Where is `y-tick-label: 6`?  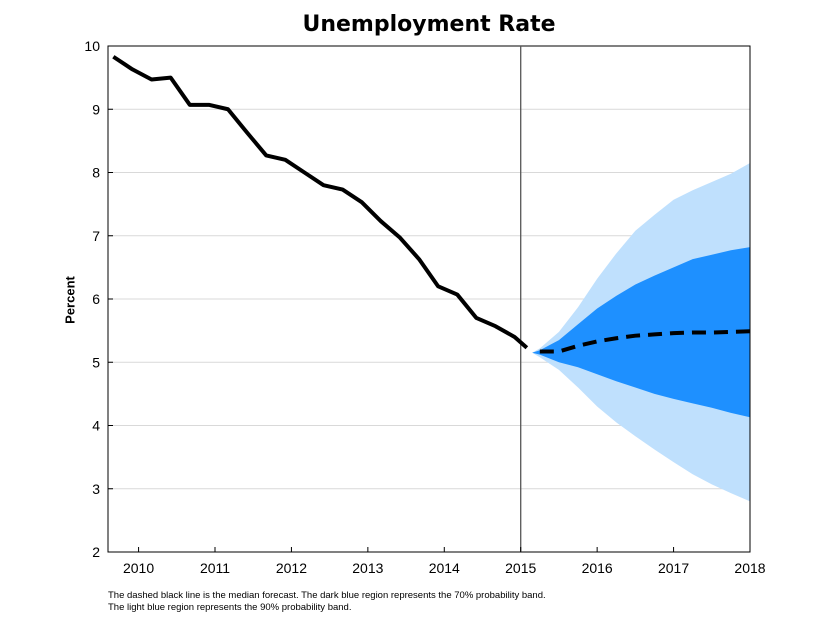
y-tick-label: 6 is located at coordinates (96, 299).